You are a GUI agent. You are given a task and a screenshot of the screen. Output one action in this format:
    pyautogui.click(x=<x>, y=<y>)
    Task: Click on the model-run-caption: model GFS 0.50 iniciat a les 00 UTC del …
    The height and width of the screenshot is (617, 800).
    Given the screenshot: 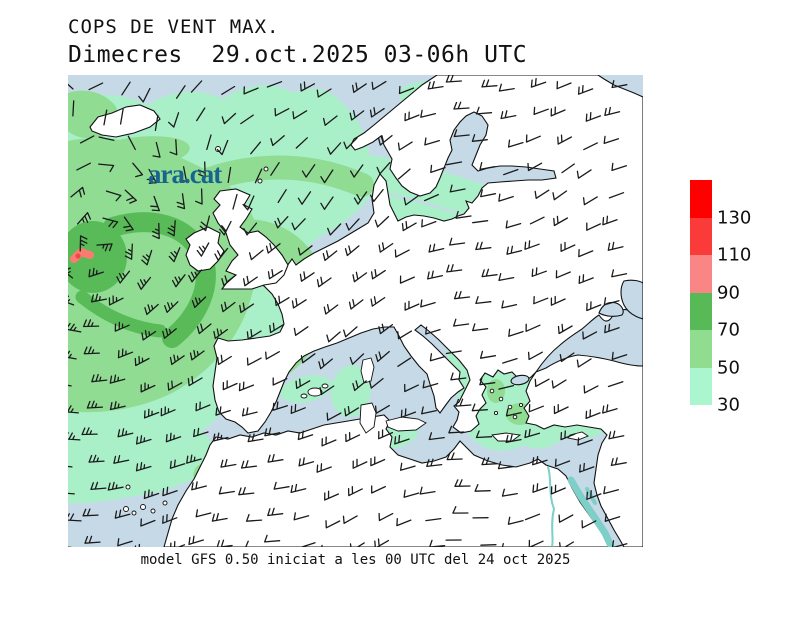 What is the action you would take?
    pyautogui.click(x=355, y=560)
    